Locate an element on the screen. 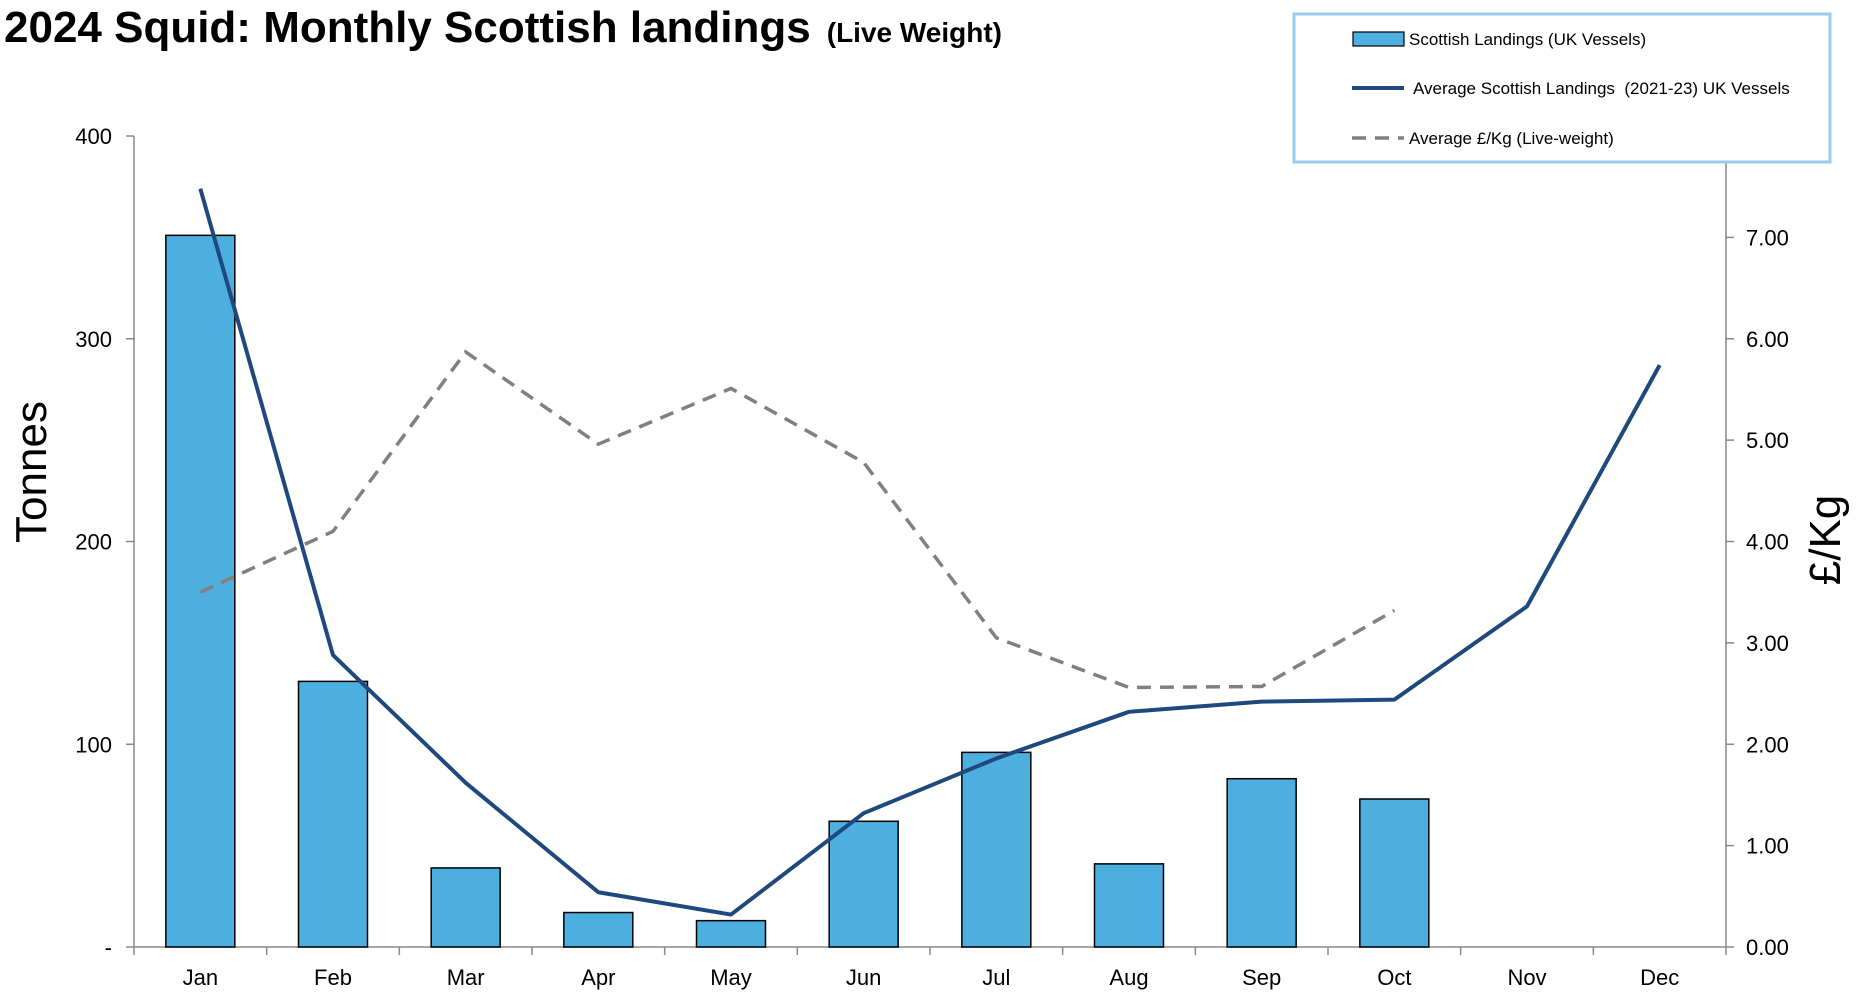 The width and height of the screenshot is (1860, 993). y2-tick-label: 2.00 is located at coordinates (1767, 744).